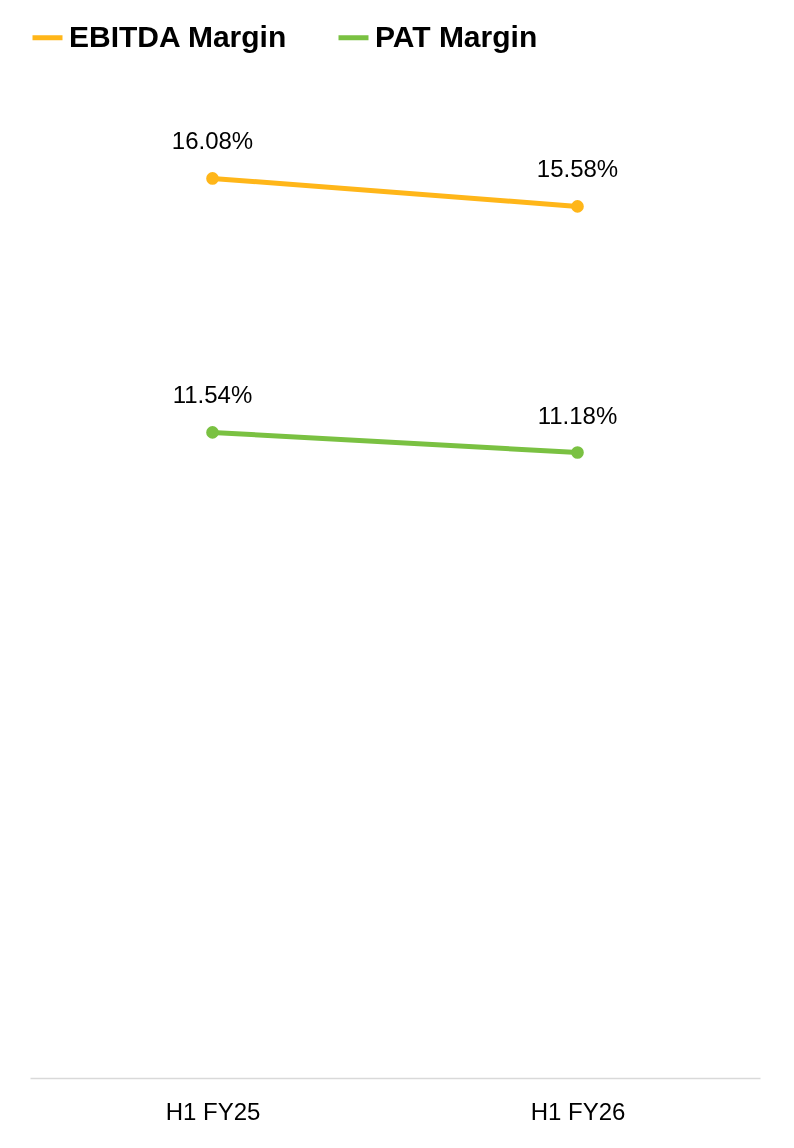 The height and width of the screenshot is (1148, 794). What do you see at coordinates (578, 1111) in the screenshot?
I see `x-tick-label: H1 FY26` at bounding box center [578, 1111].